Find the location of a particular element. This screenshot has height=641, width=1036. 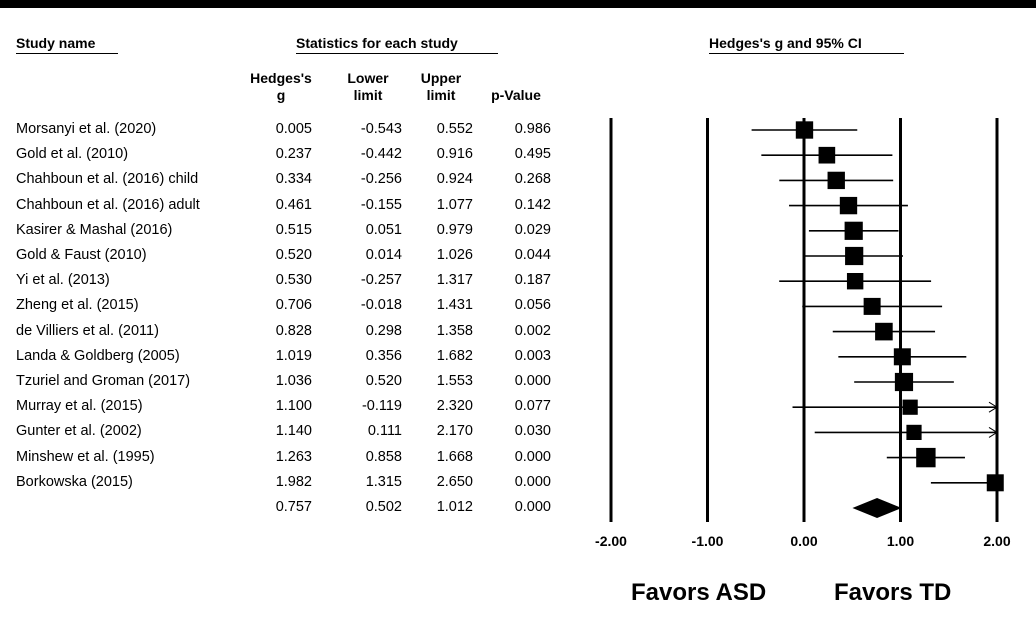

hedges-g-cell: 0.005 is located at coordinates (293, 129).